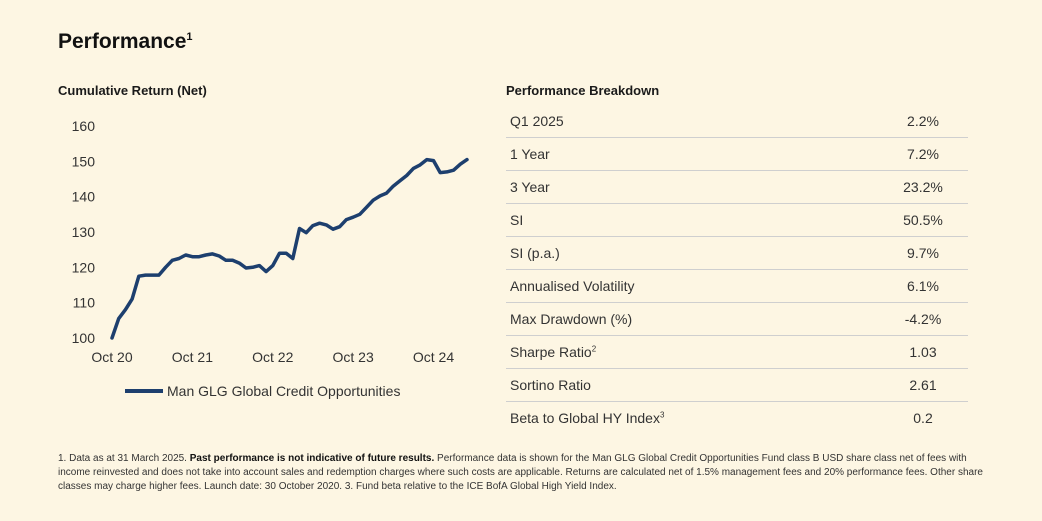 The height and width of the screenshot is (521, 1042). I want to click on row-value: 2.2%, so click(923, 121).